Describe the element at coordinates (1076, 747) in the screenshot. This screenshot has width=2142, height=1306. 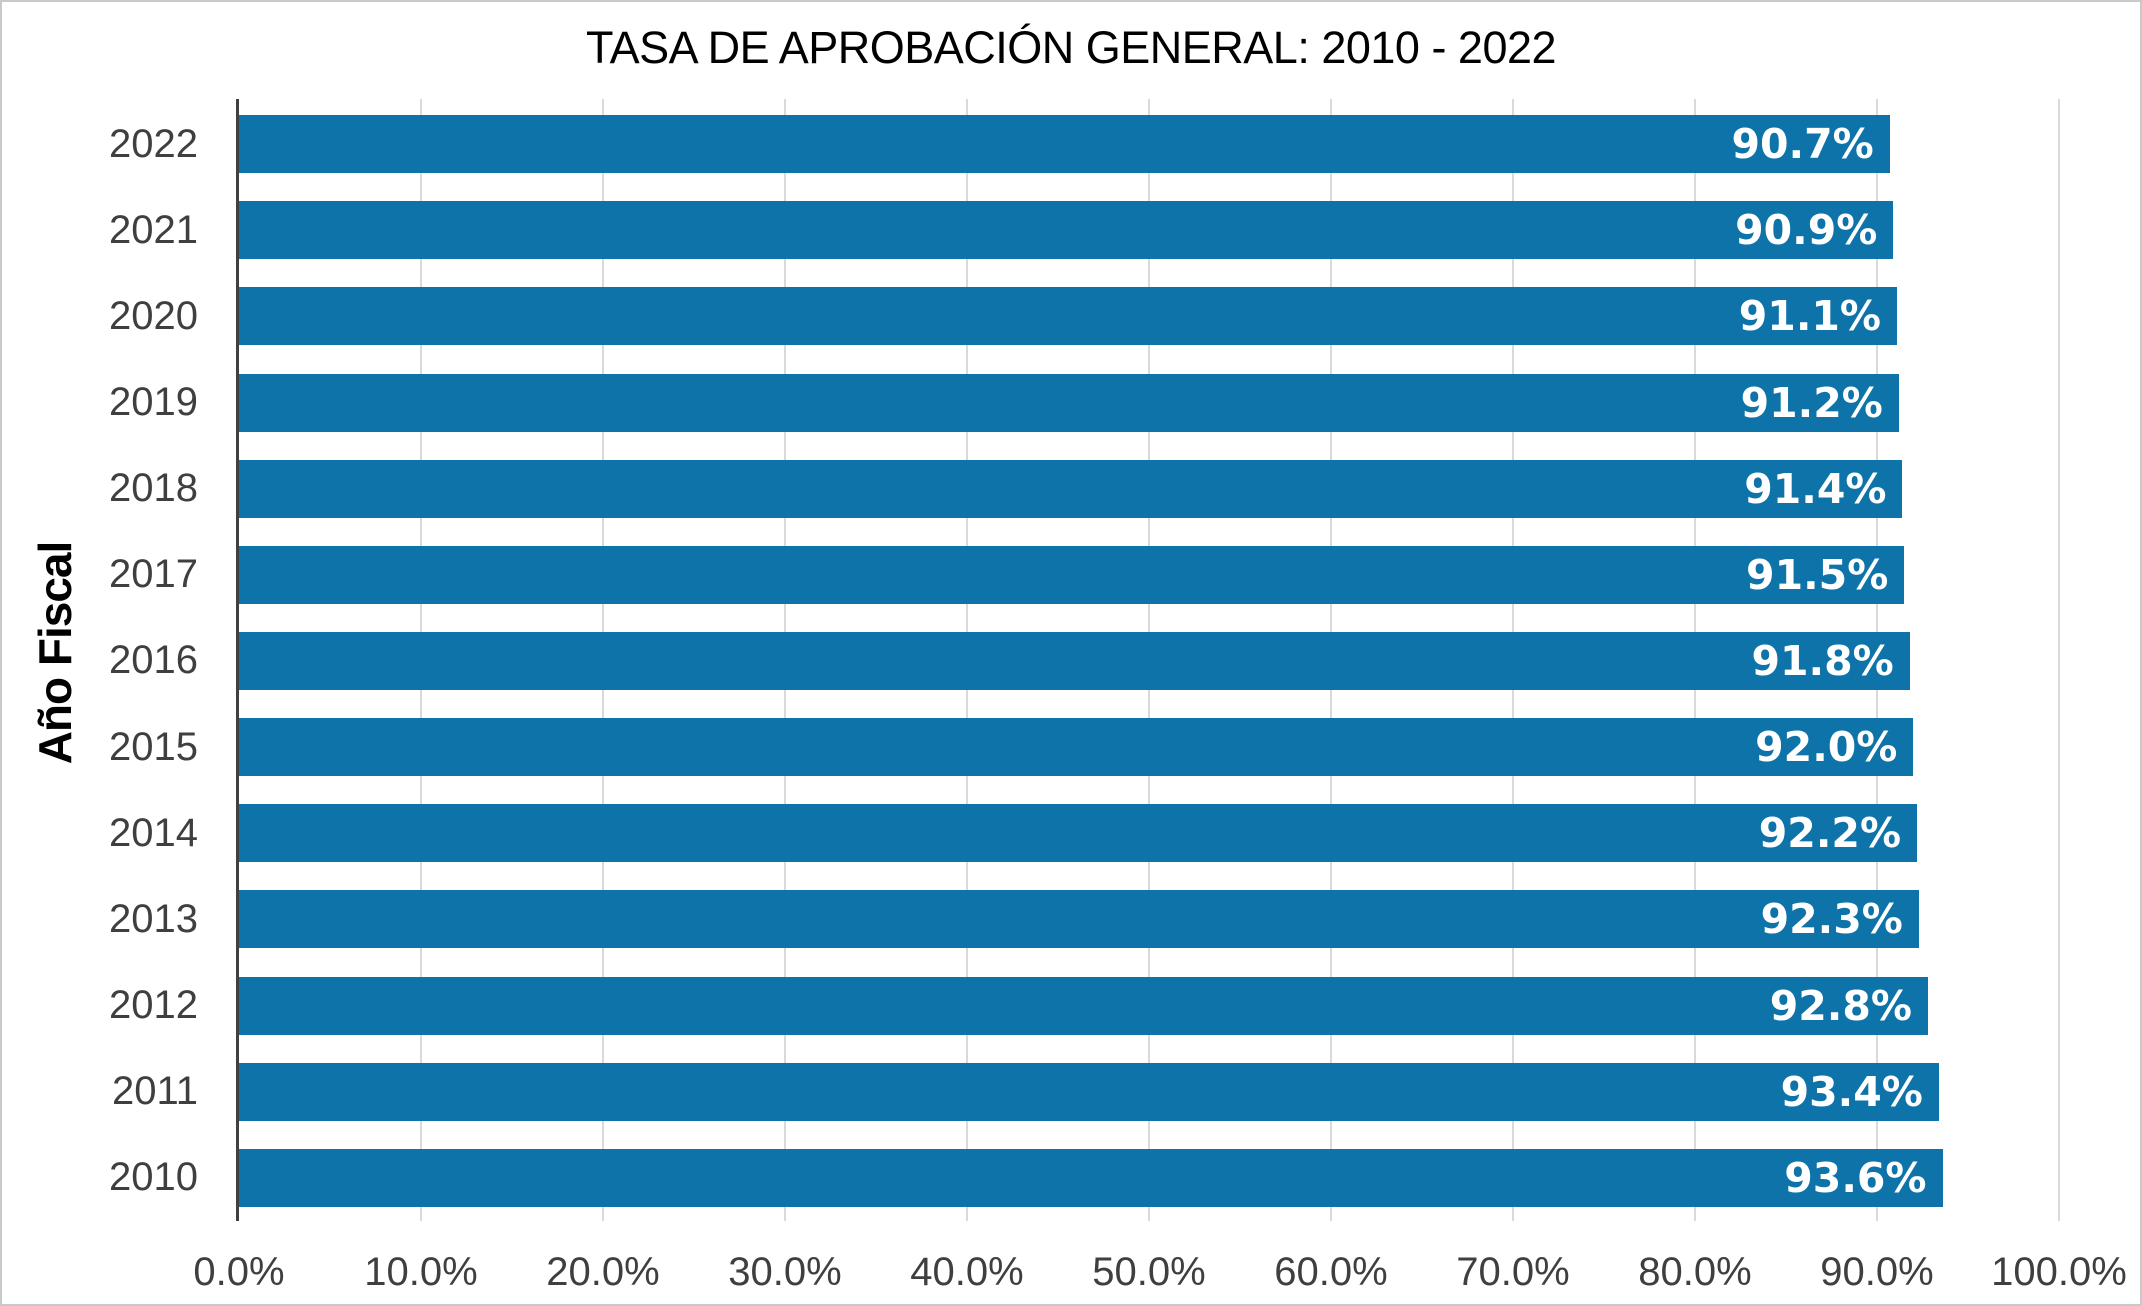
I see `bar-2015: 92.0%` at that location.